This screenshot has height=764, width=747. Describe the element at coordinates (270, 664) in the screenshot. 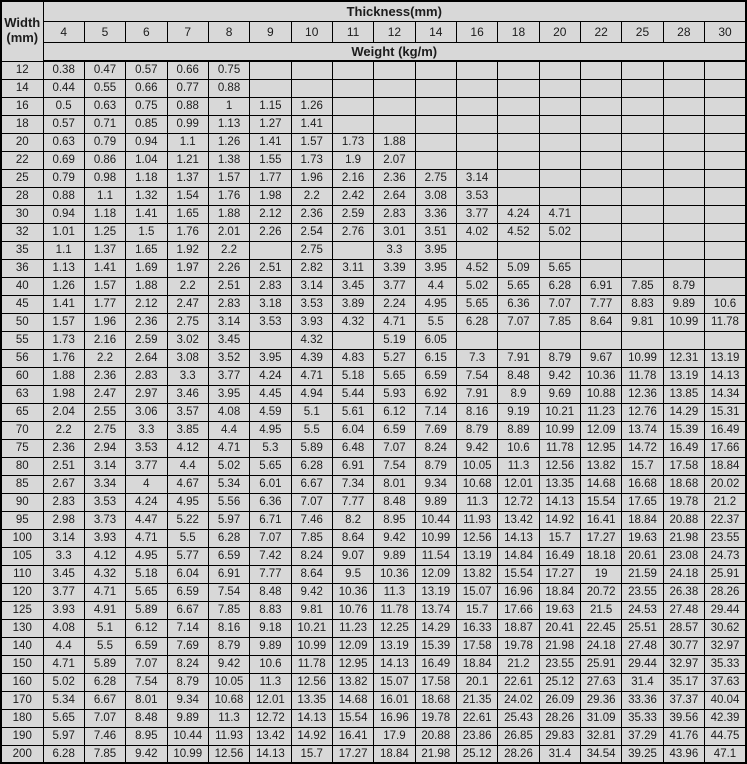

I see `weight-cell: 10.6` at that location.